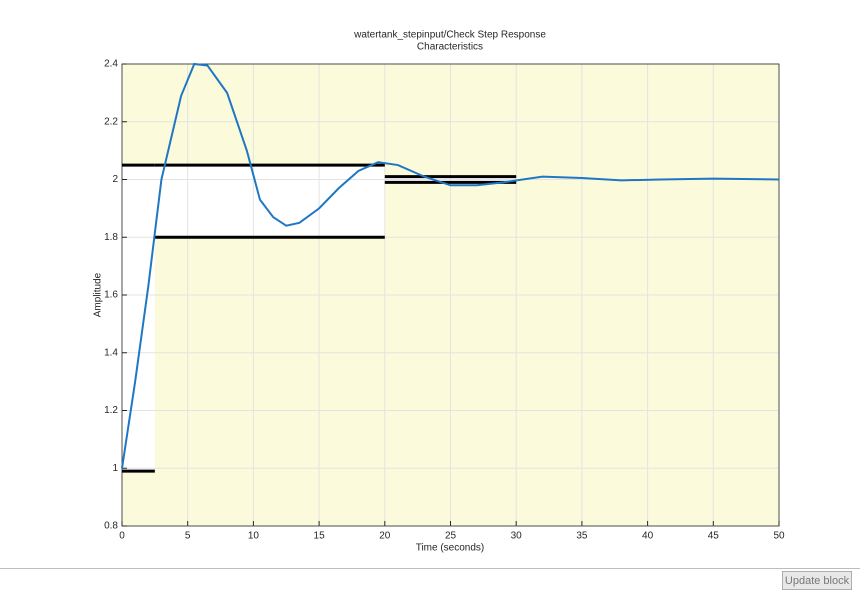 Image resolution: width=860 pixels, height=592 pixels. Describe the element at coordinates (450, 47) in the screenshot. I see `chart-title: Characteristics` at that location.